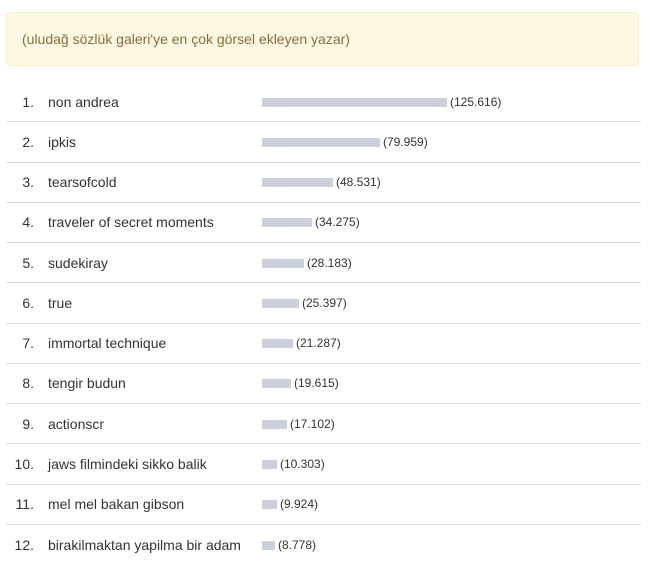  Describe the element at coordinates (28, 182) in the screenshot. I see `rank-number: 3.` at that location.